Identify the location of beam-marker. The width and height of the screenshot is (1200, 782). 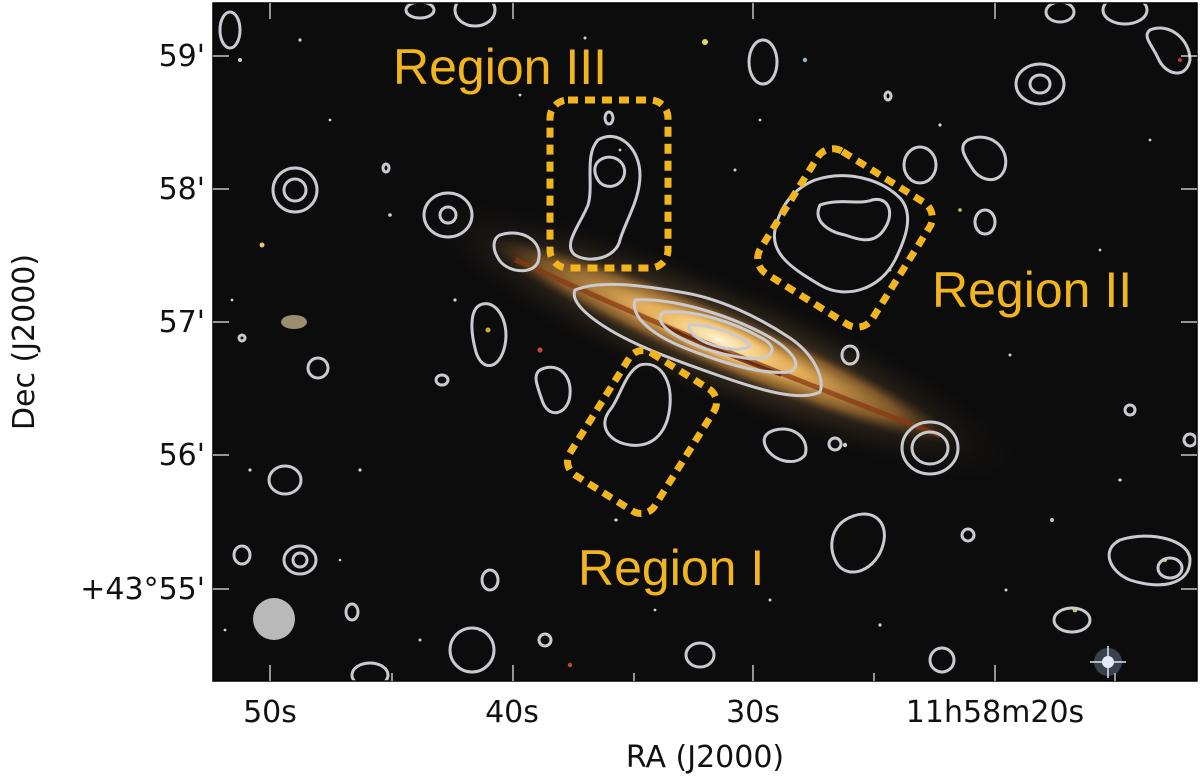
(274, 619).